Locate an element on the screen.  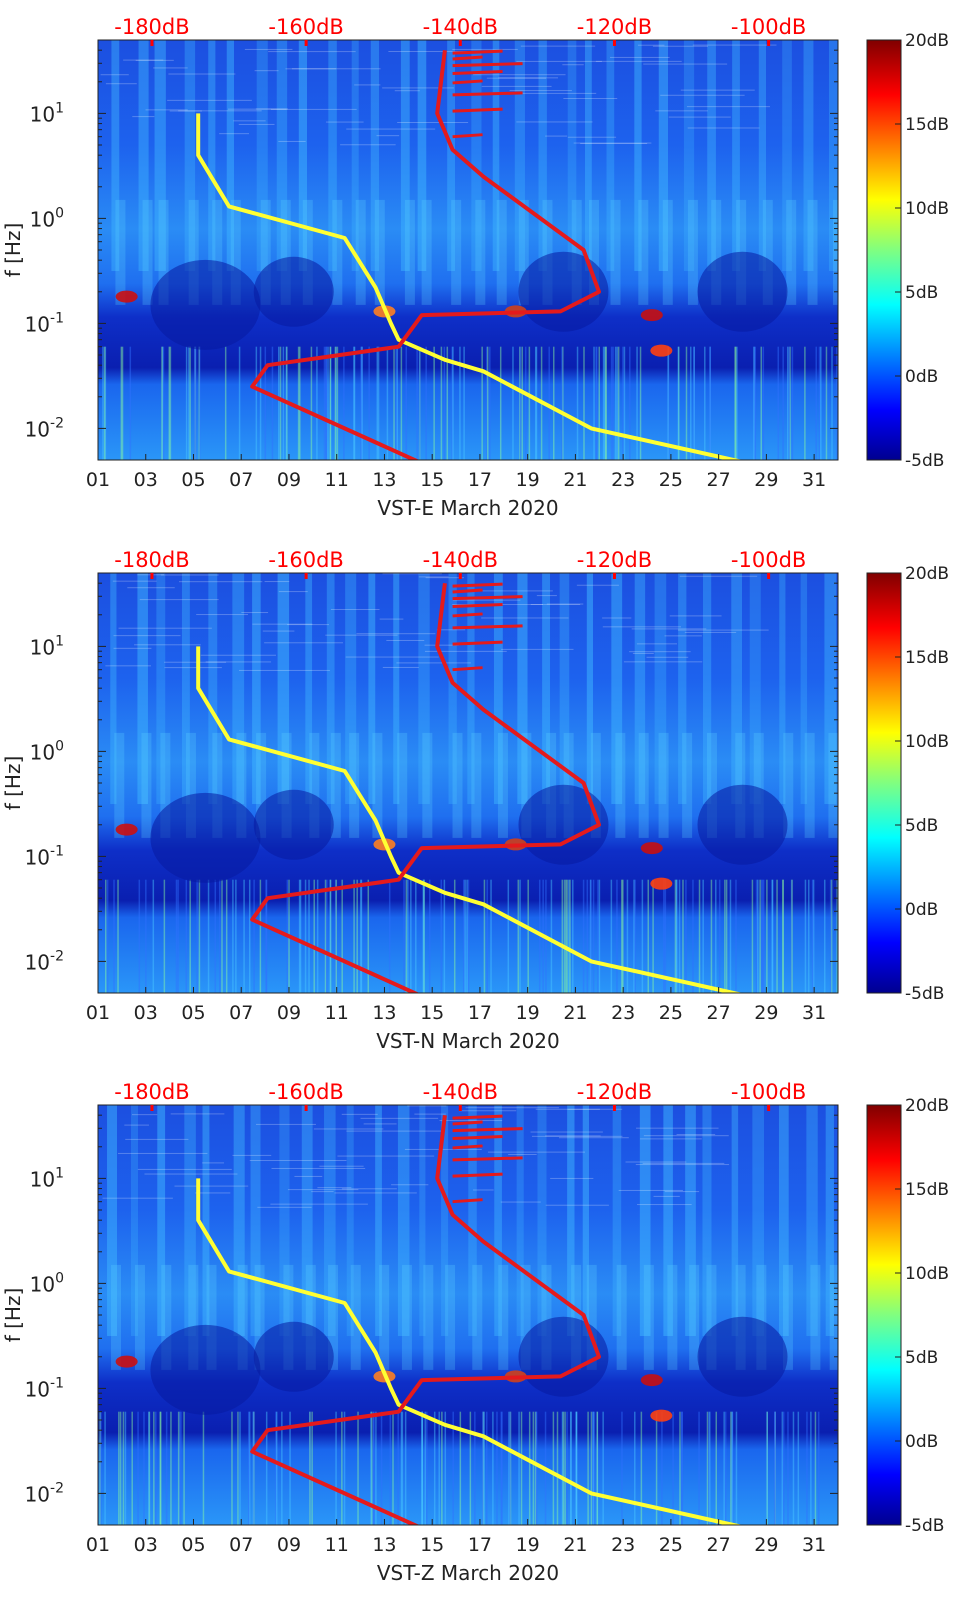
x-axis-label: VST-Z March 2020 is located at coordinates (468, 1573).